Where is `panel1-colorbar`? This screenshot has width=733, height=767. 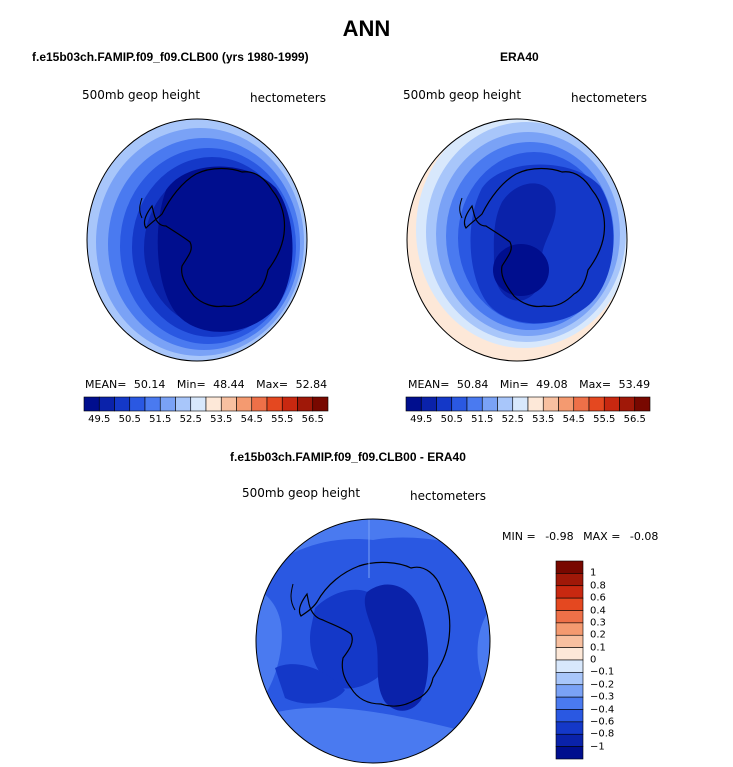 panel1-colorbar is located at coordinates (206, 404).